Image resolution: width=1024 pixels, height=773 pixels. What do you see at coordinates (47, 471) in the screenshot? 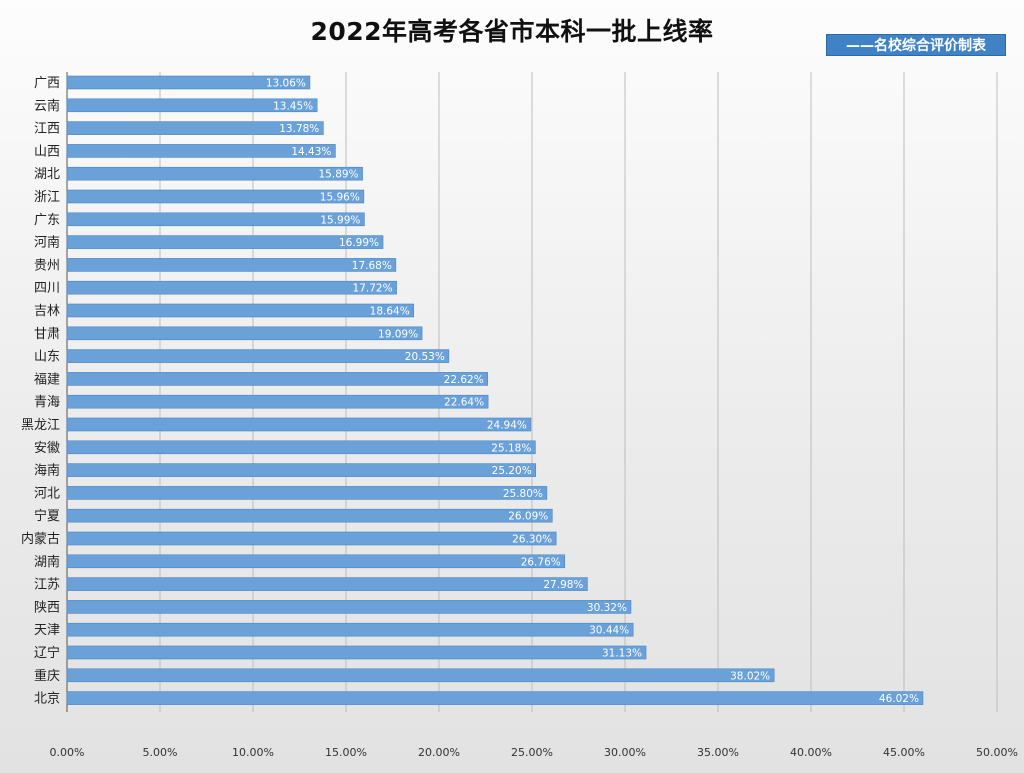
I see `category-label: 海南` at bounding box center [47, 471].